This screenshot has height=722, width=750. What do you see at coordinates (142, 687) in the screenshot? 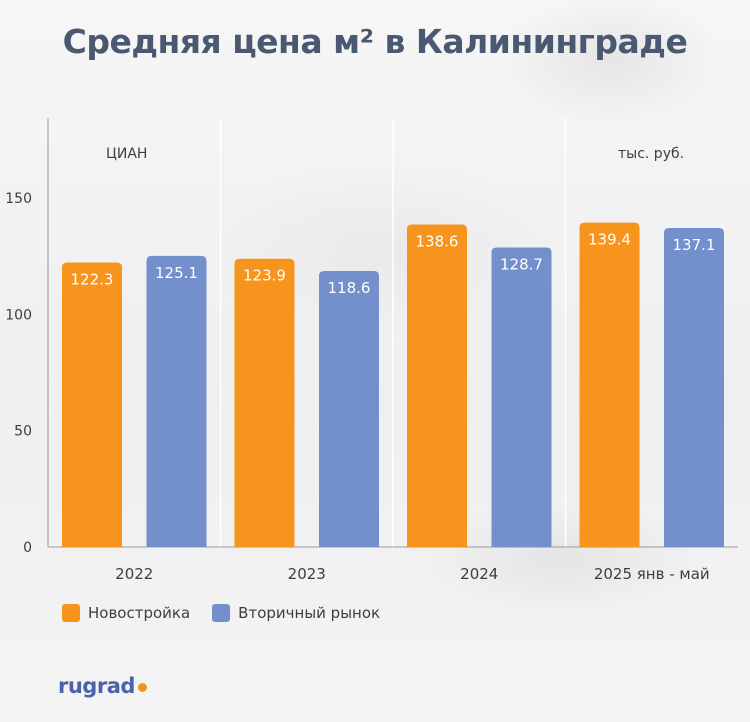
I see `logo-dot` at bounding box center [142, 687].